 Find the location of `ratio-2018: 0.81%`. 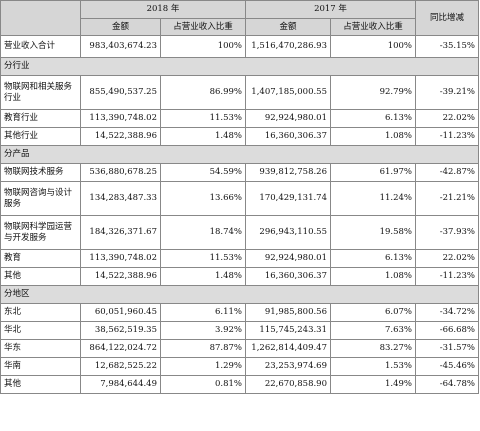

ratio-2018: 0.81% is located at coordinates (203, 384).